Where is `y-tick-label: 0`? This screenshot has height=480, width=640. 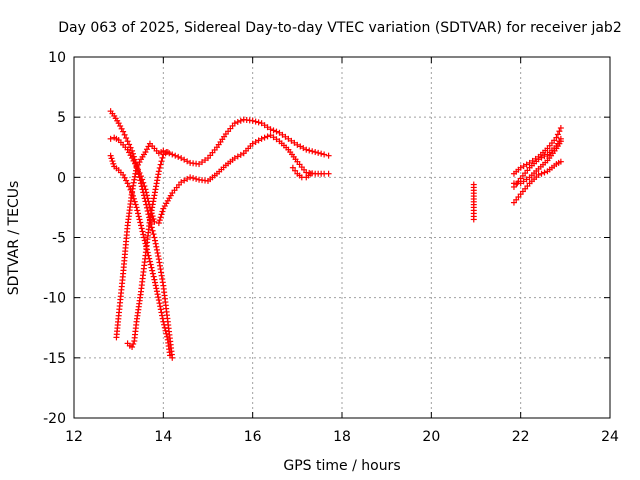 y-tick-label: 0 is located at coordinates (61, 178).